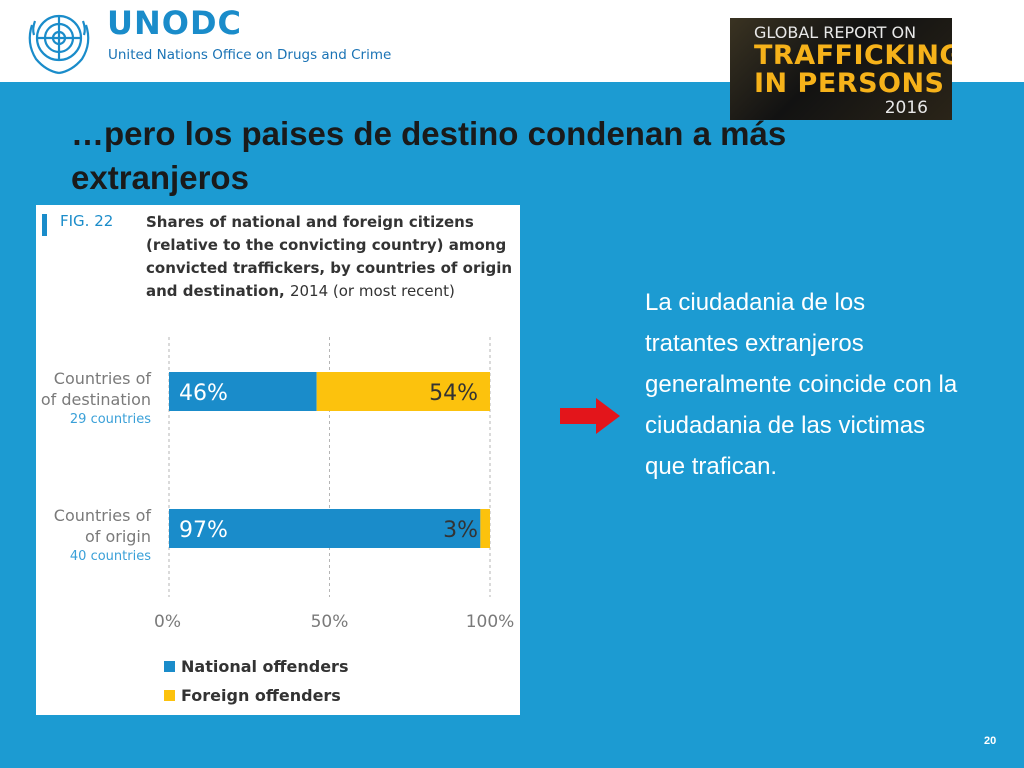 The width and height of the screenshot is (1024, 768). I want to click on fig-label: FIG. 22, so click(87, 221).